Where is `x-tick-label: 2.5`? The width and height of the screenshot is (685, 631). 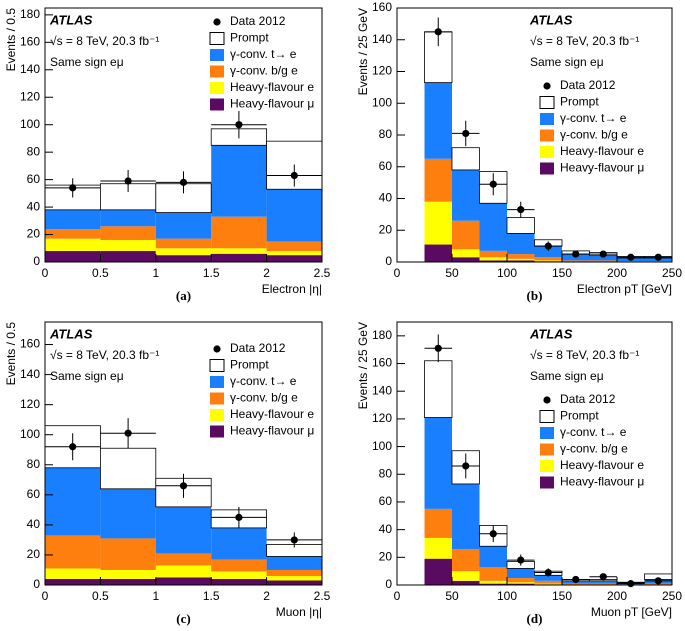
x-tick-label: 2.5 is located at coordinates (322, 596).